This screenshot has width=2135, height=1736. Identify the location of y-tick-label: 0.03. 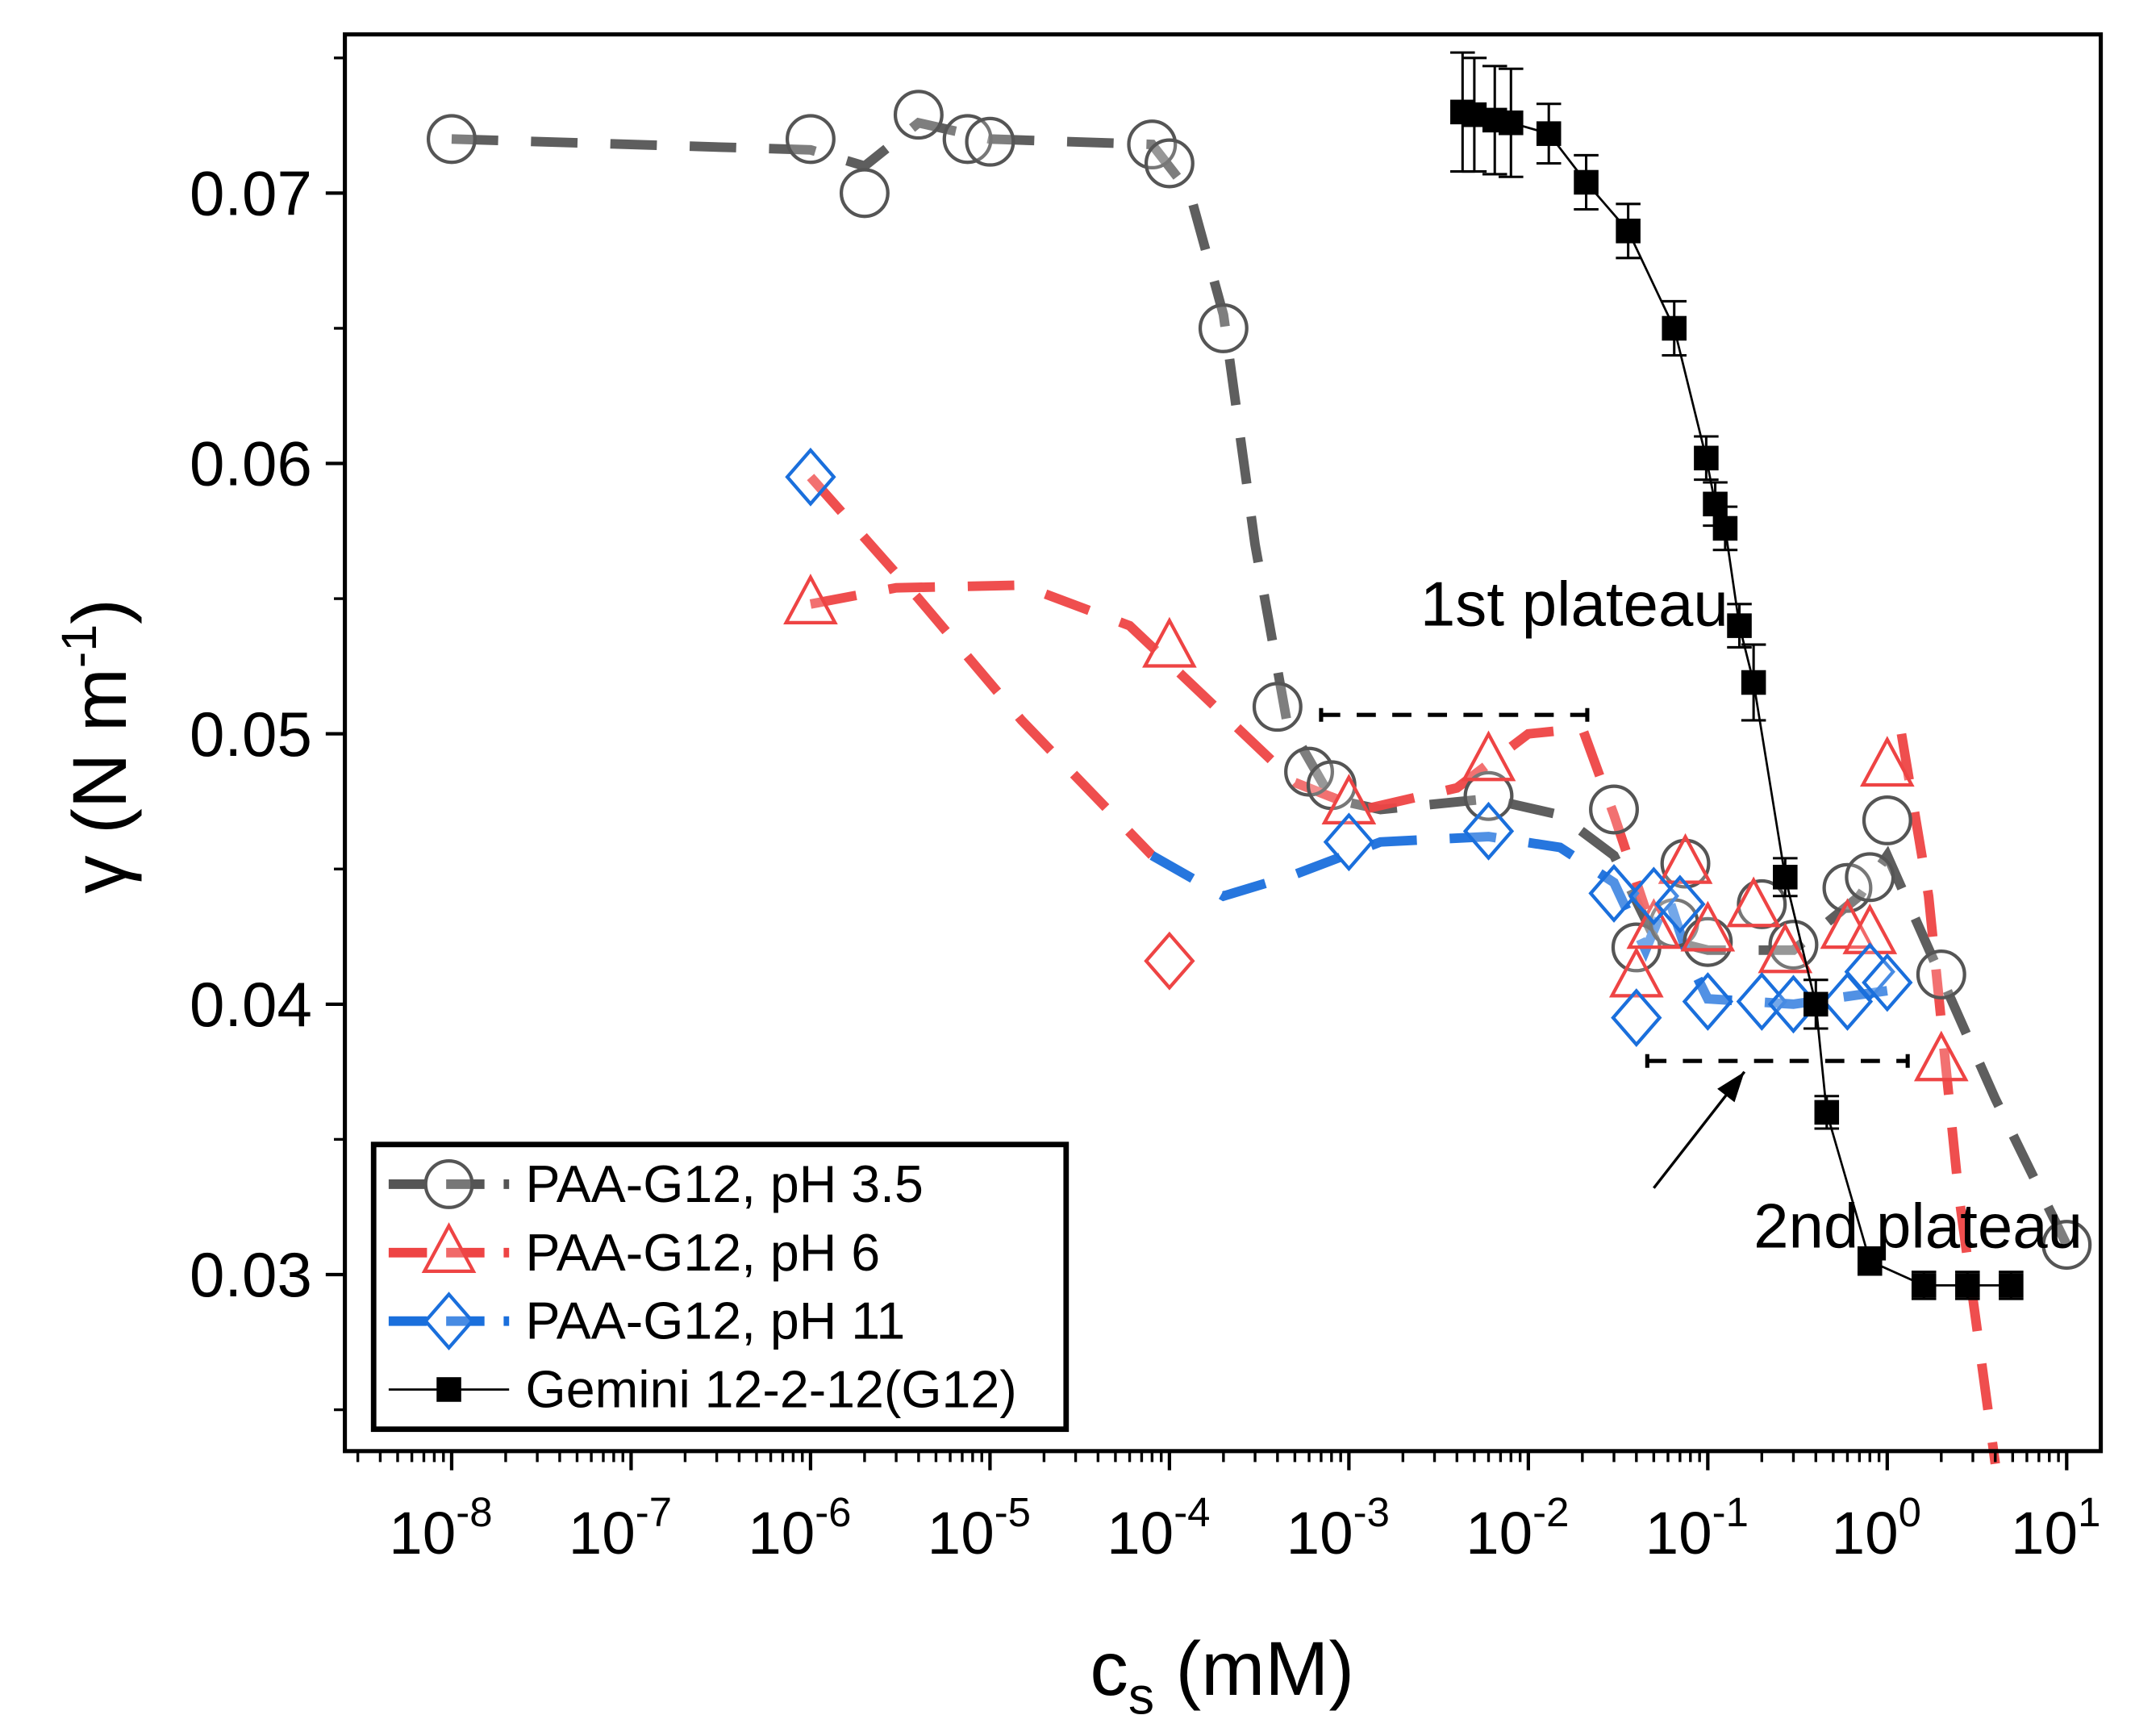
(251, 1274).